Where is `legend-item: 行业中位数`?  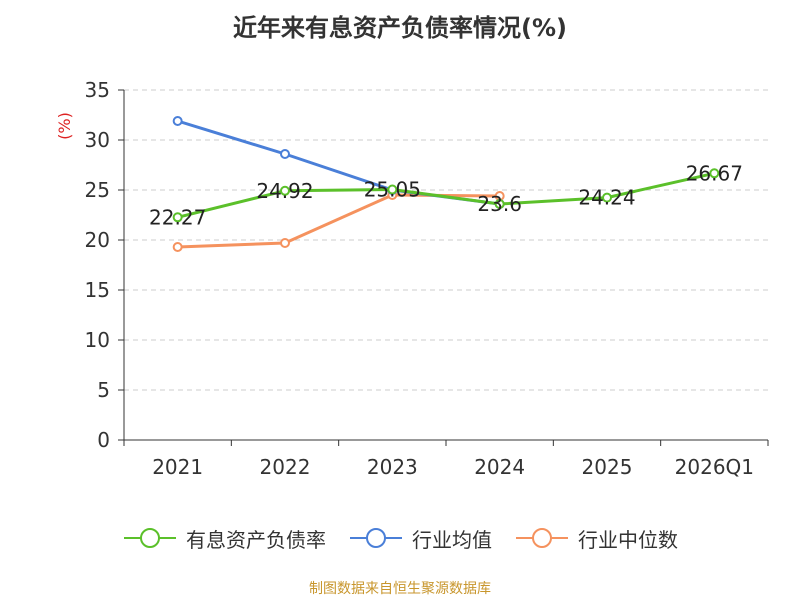 legend-item: 行业中位数 is located at coordinates (596, 538).